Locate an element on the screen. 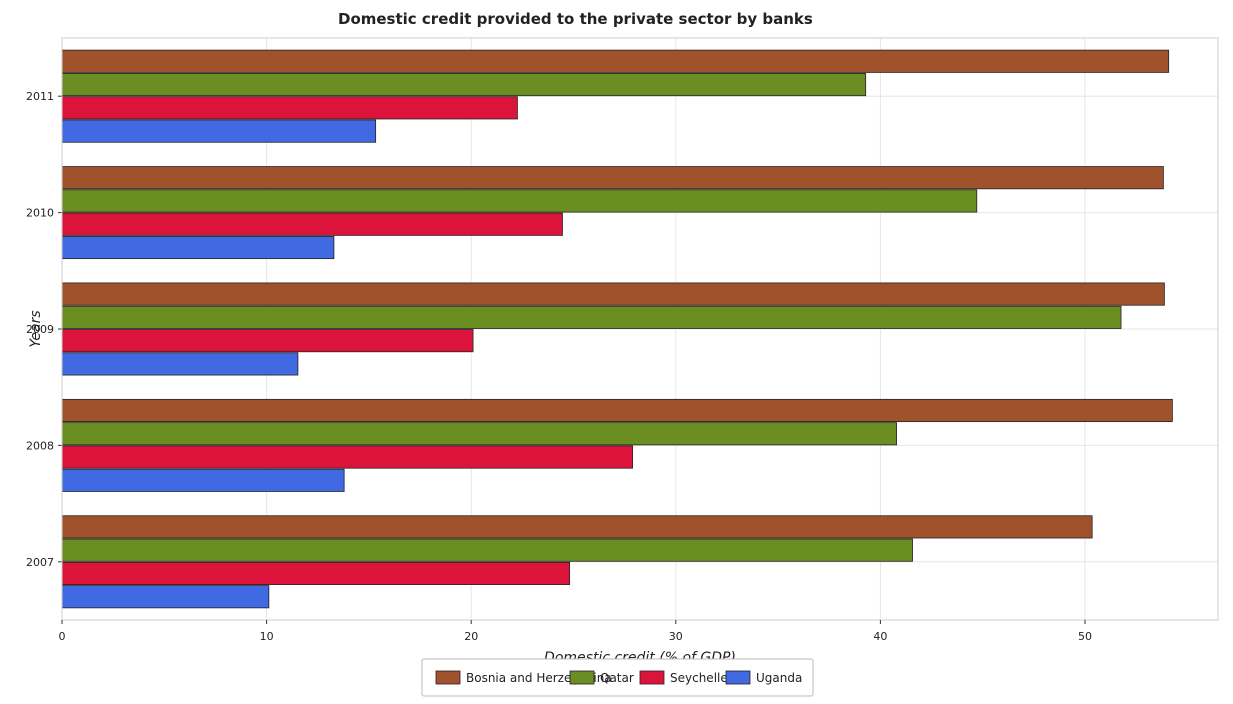  bar-seychelles-2011 is located at coordinates (289, 108).